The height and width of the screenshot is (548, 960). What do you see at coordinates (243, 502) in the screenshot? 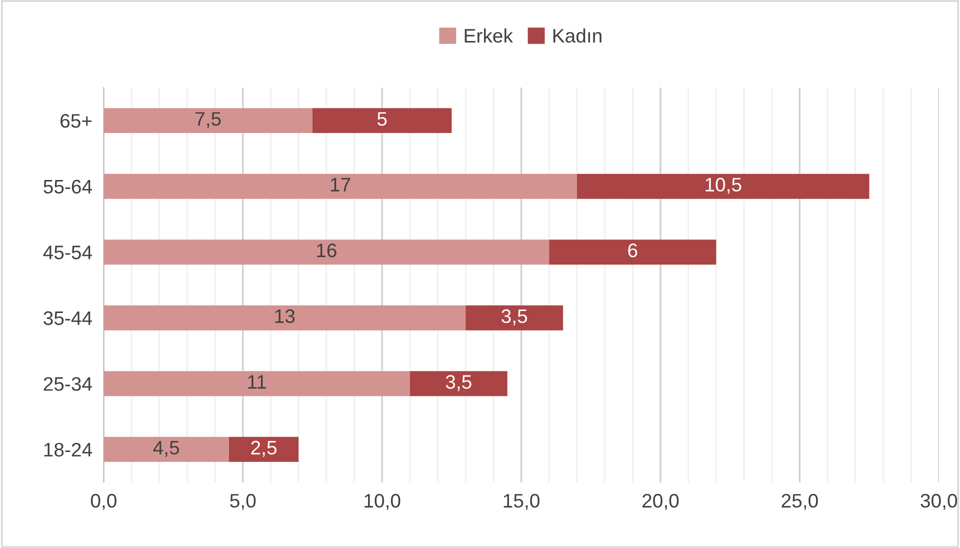
I see `x-tick-label: 5,0` at bounding box center [243, 502].